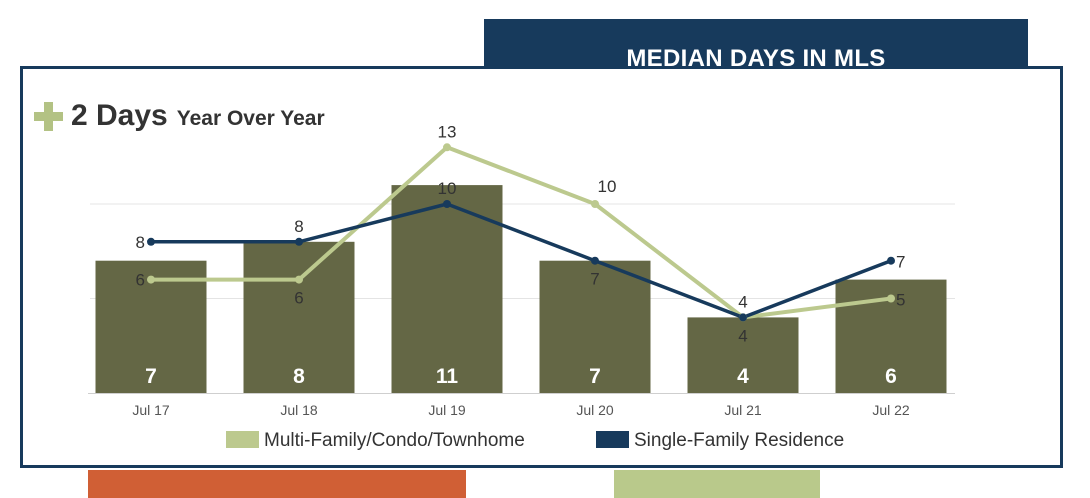  Describe the element at coordinates (717, 484) in the screenshot. I see `footer-accent-right` at that location.